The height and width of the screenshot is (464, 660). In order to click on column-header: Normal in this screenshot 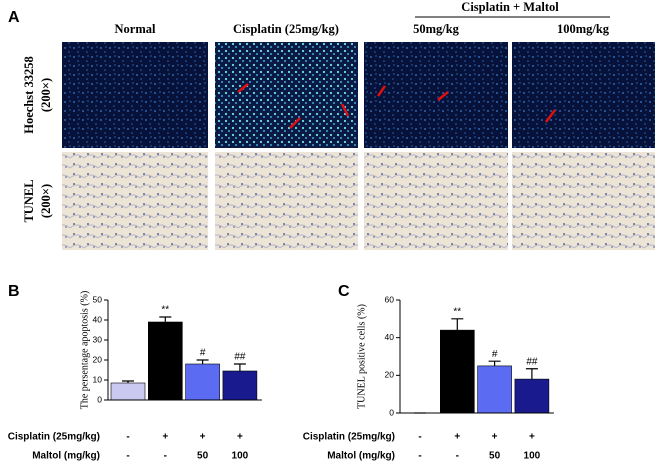, I will do `click(135, 29)`.